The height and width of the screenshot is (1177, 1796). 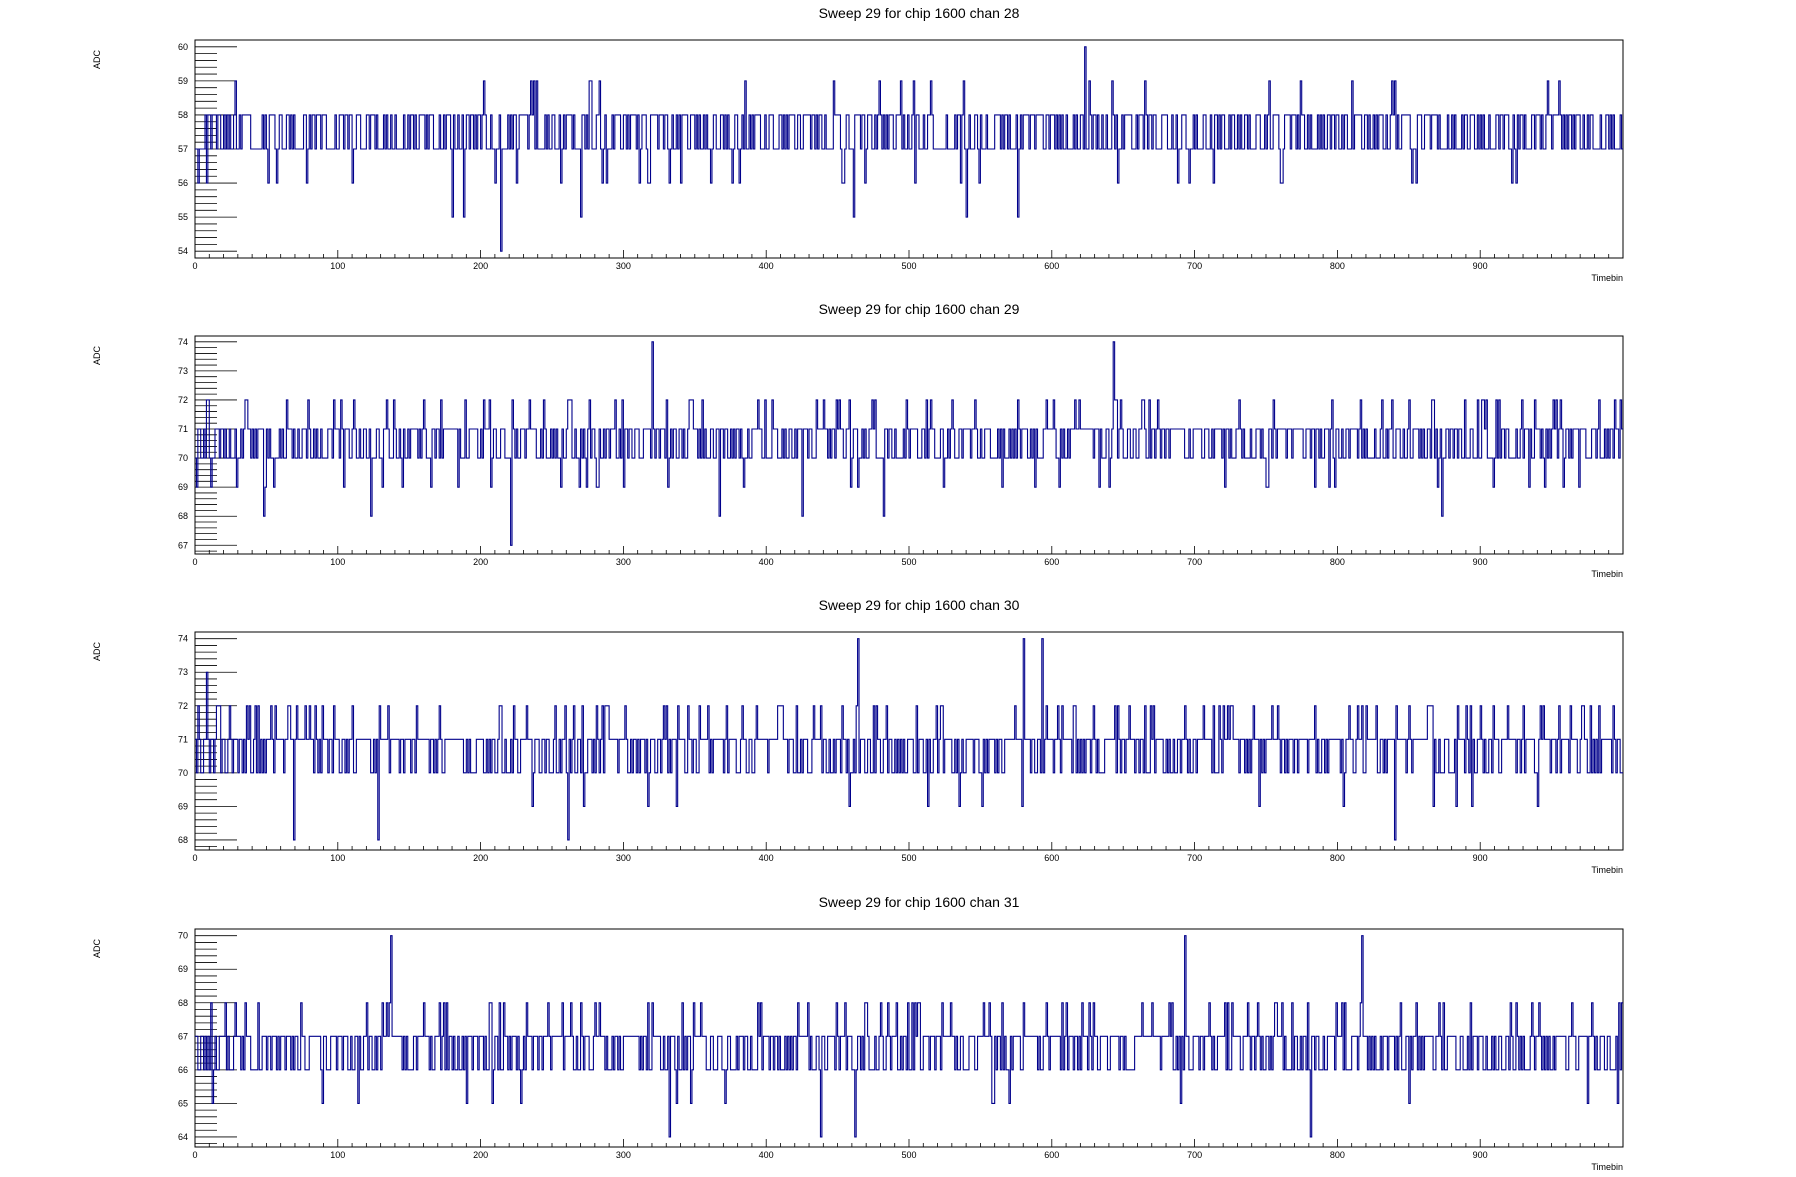 I want to click on chart-title: Sweep 29 for chip 1600 chan 31, so click(x=919, y=902).